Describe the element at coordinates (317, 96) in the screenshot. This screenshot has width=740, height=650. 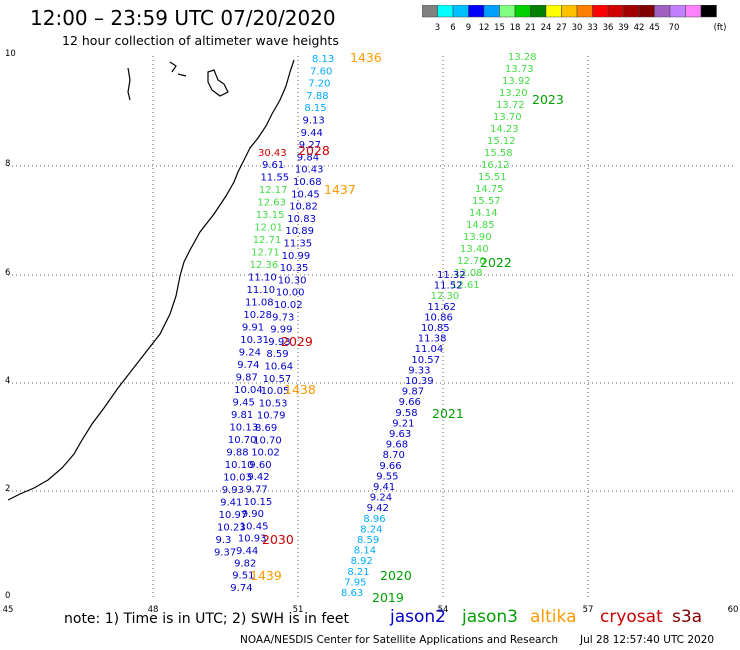
I see `swh-label: 7.88` at that location.